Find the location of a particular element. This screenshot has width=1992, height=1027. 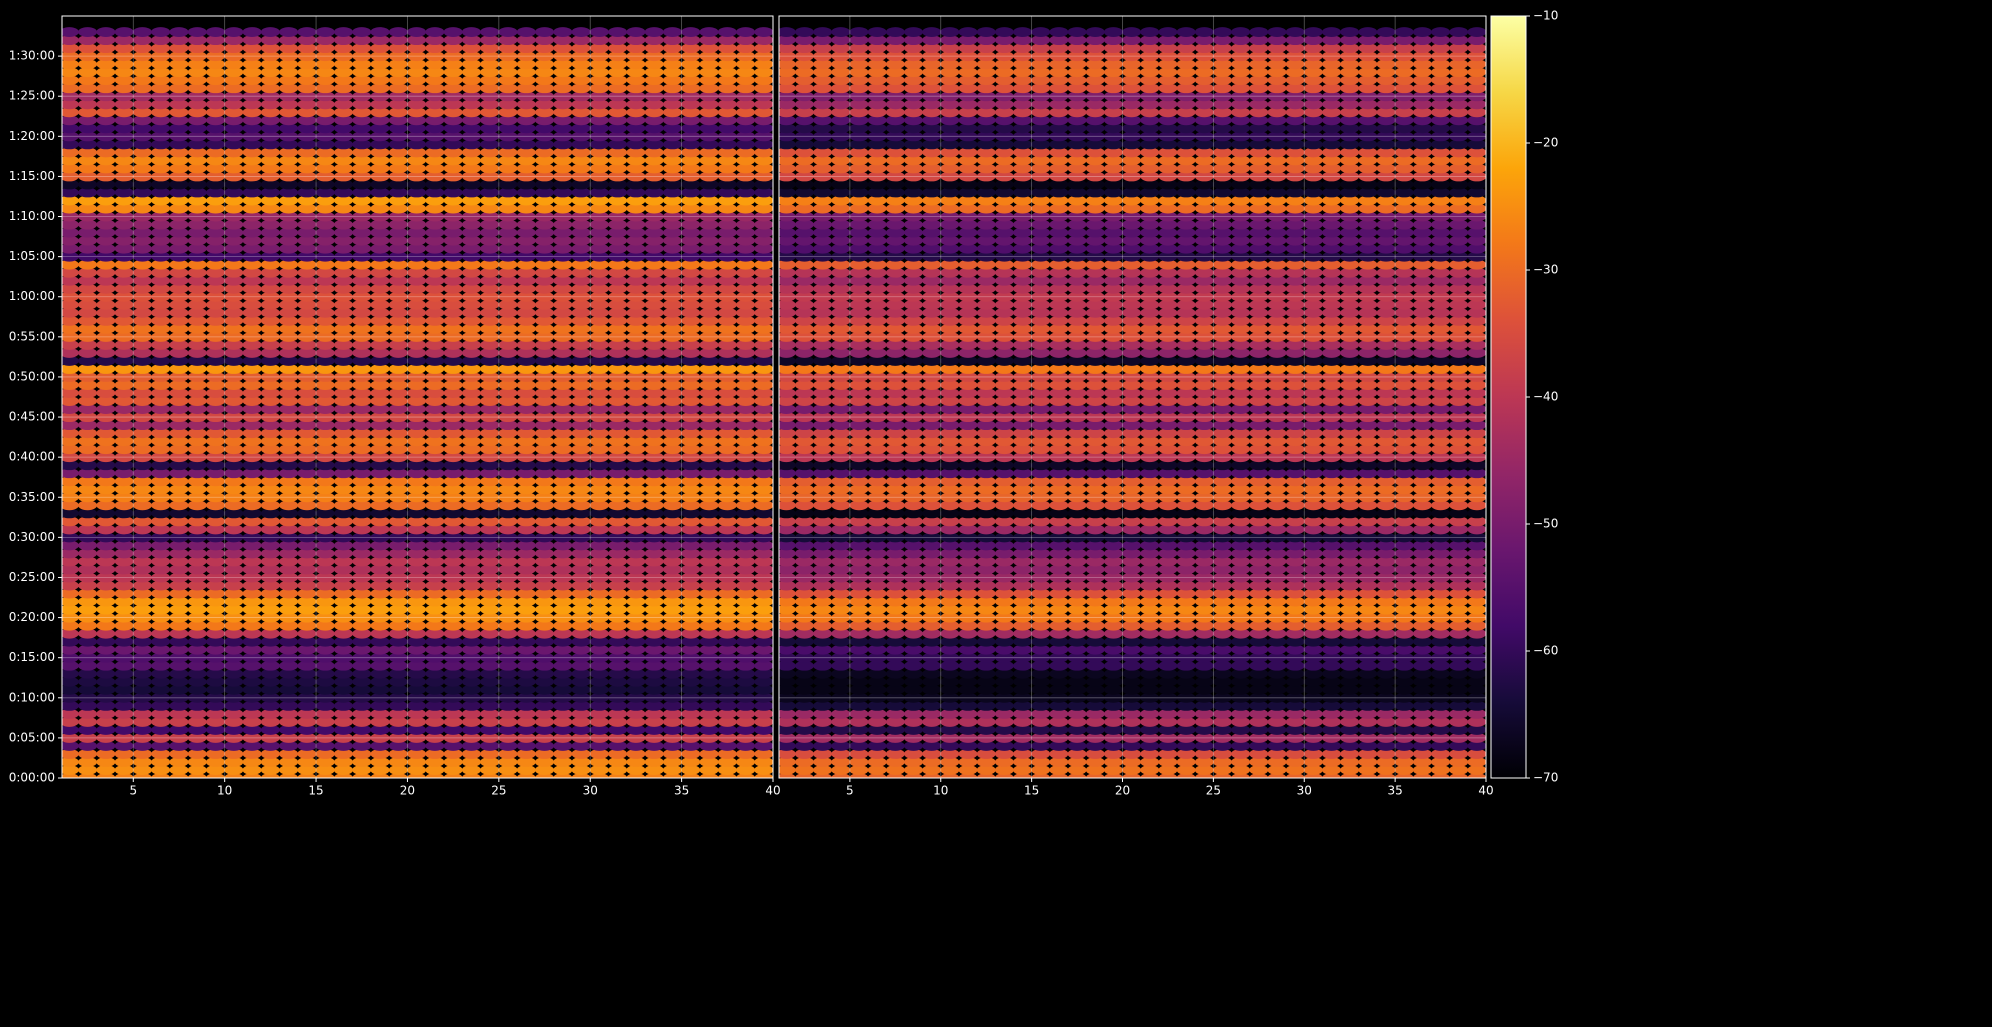

x-tick-label: 25 is located at coordinates (498, 791).